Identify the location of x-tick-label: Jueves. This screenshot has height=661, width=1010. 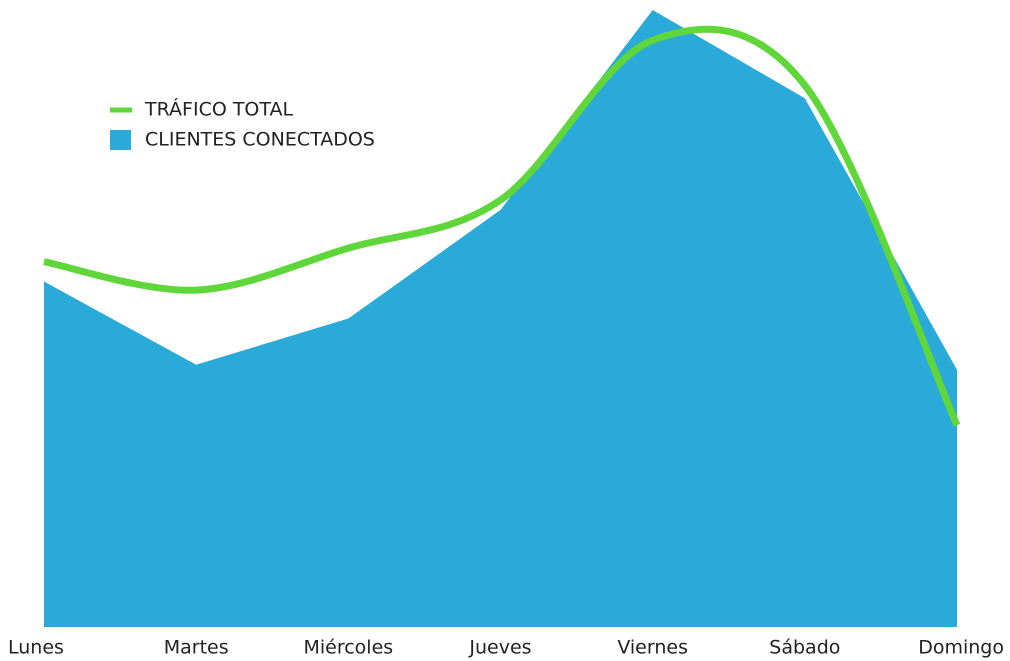
(499, 648).